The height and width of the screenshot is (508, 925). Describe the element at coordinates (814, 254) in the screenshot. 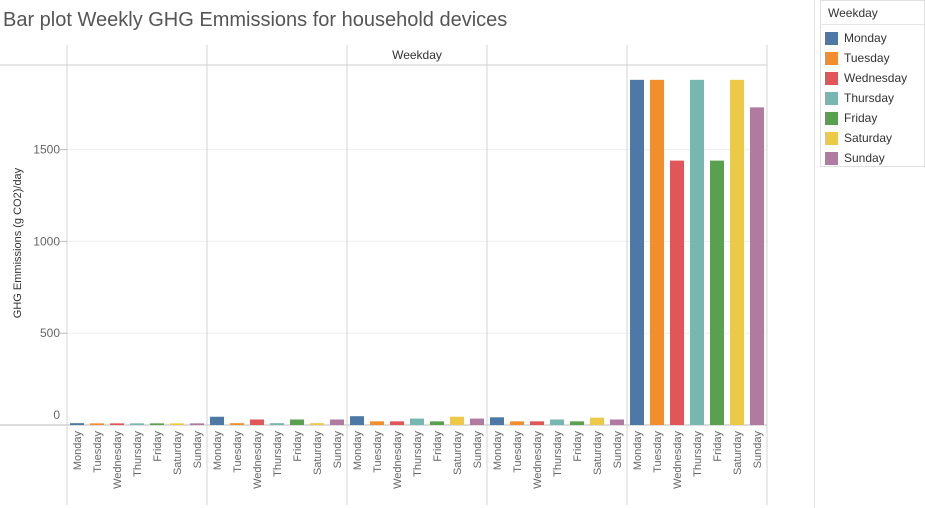

I see `panel-divider` at that location.